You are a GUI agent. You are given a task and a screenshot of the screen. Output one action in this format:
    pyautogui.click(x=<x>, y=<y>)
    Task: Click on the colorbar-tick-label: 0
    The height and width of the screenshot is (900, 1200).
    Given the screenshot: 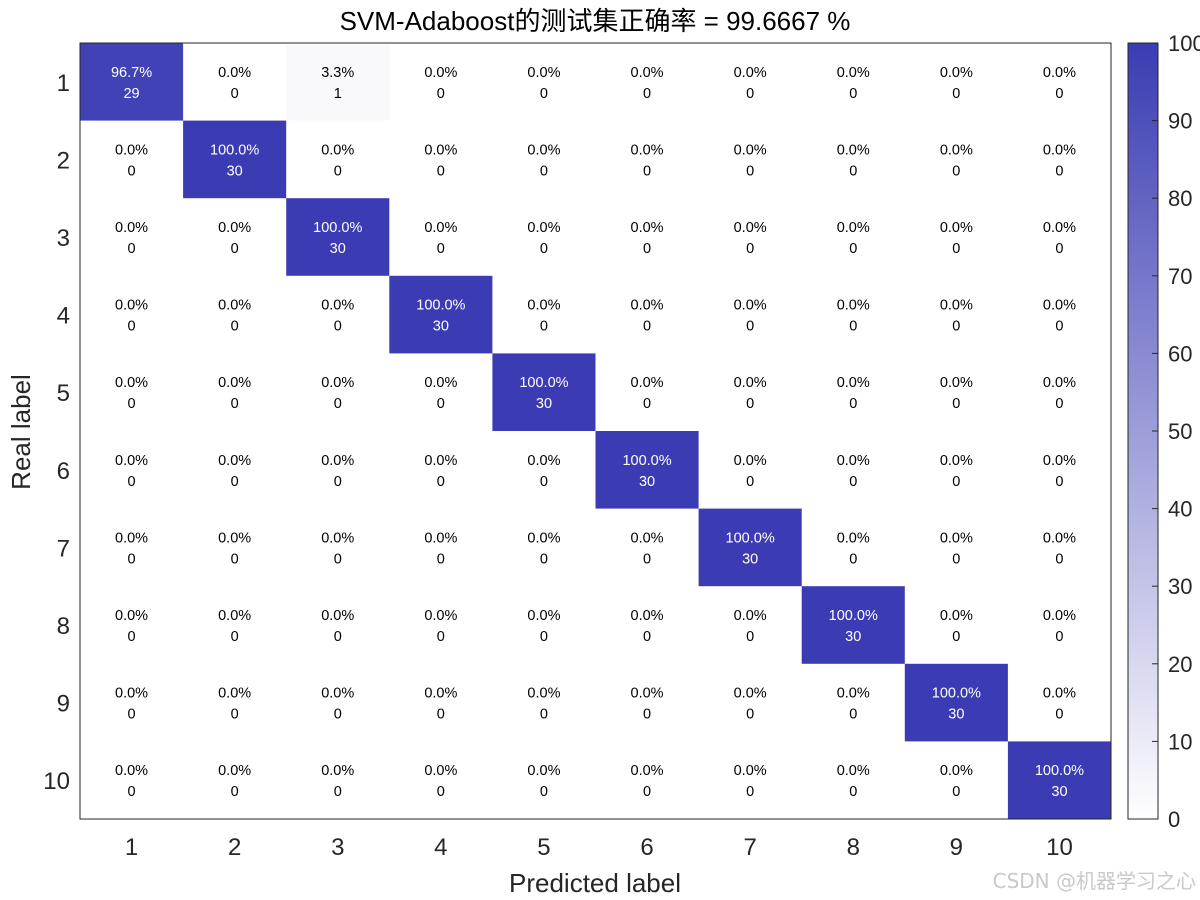 What is the action you would take?
    pyautogui.click(x=1174, y=819)
    